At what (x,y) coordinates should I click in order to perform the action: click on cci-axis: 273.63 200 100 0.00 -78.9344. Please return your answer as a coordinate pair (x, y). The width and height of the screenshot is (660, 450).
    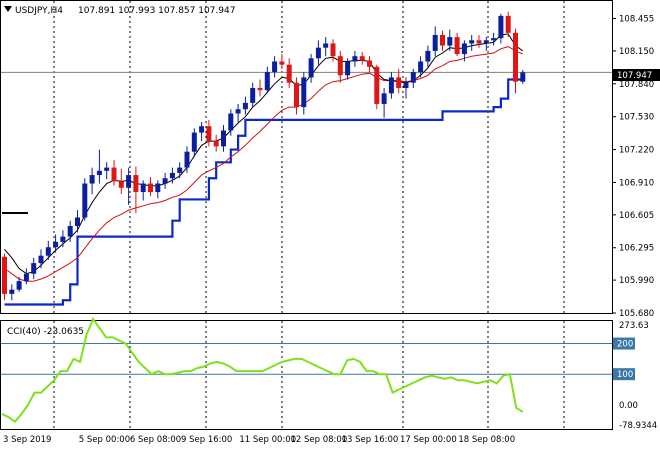
    Looking at the image, I should click on (635, 376).